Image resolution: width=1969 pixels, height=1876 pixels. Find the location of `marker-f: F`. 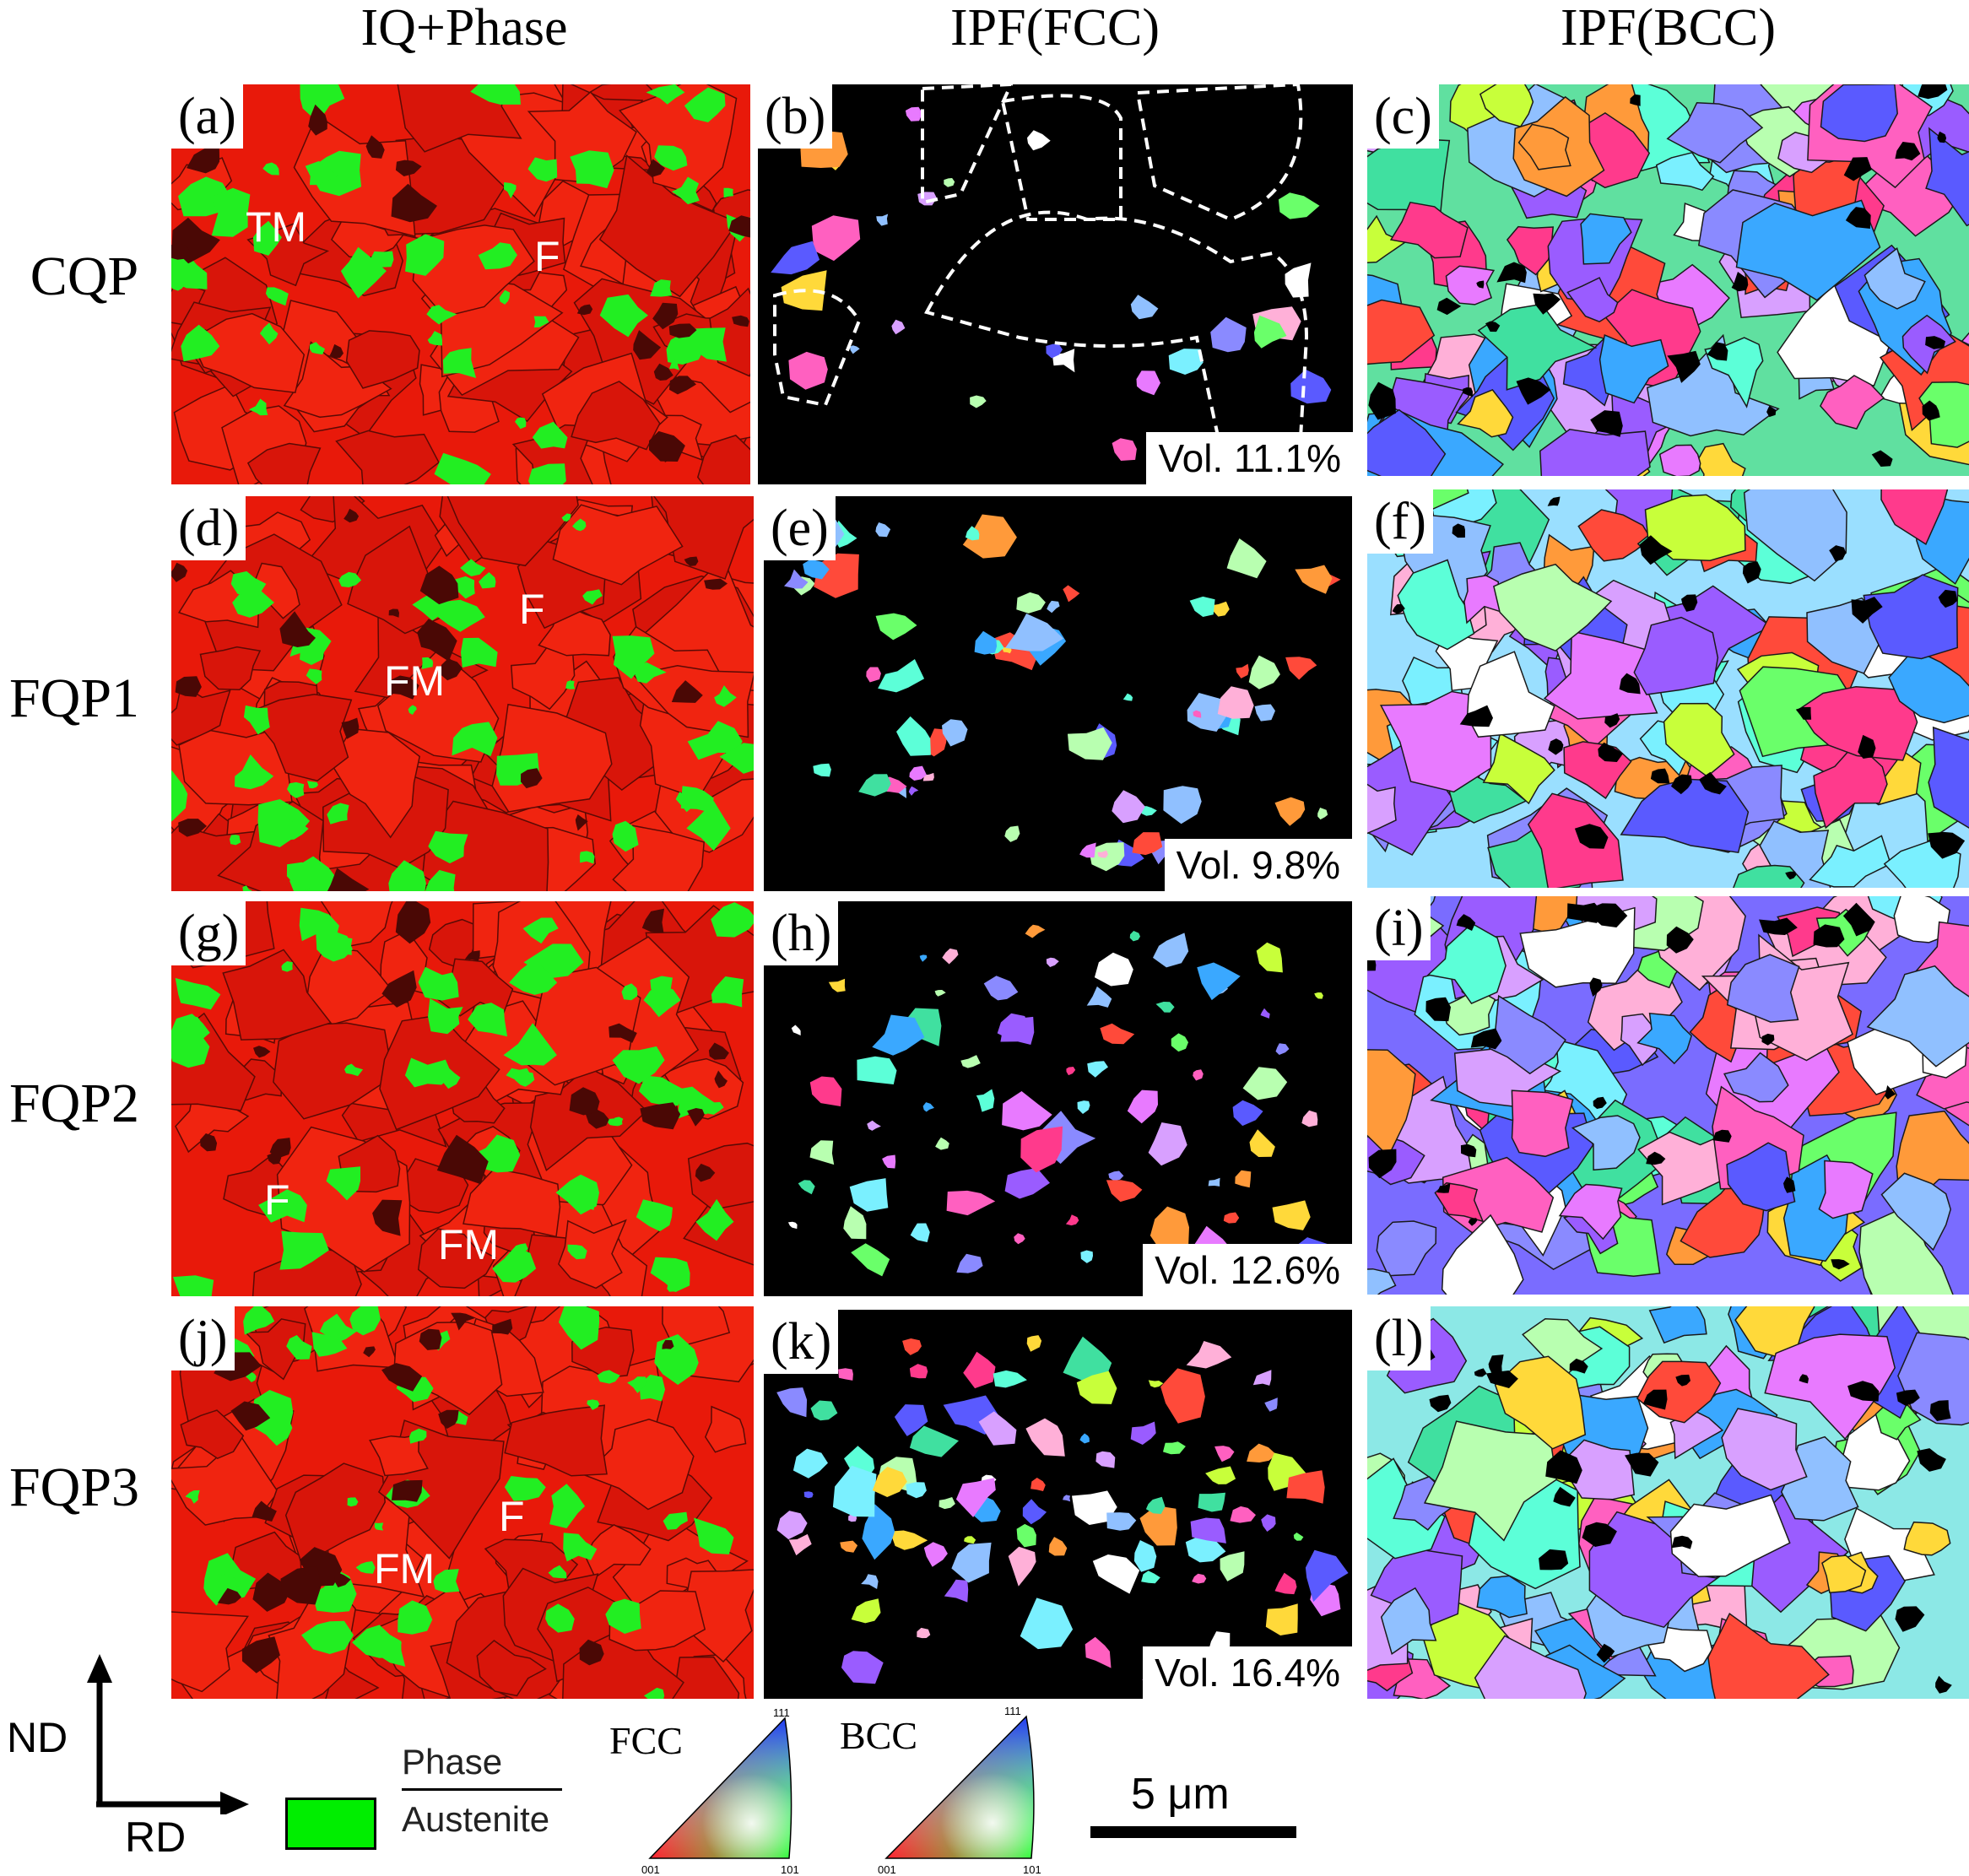

marker-f: F is located at coordinates (547, 256).